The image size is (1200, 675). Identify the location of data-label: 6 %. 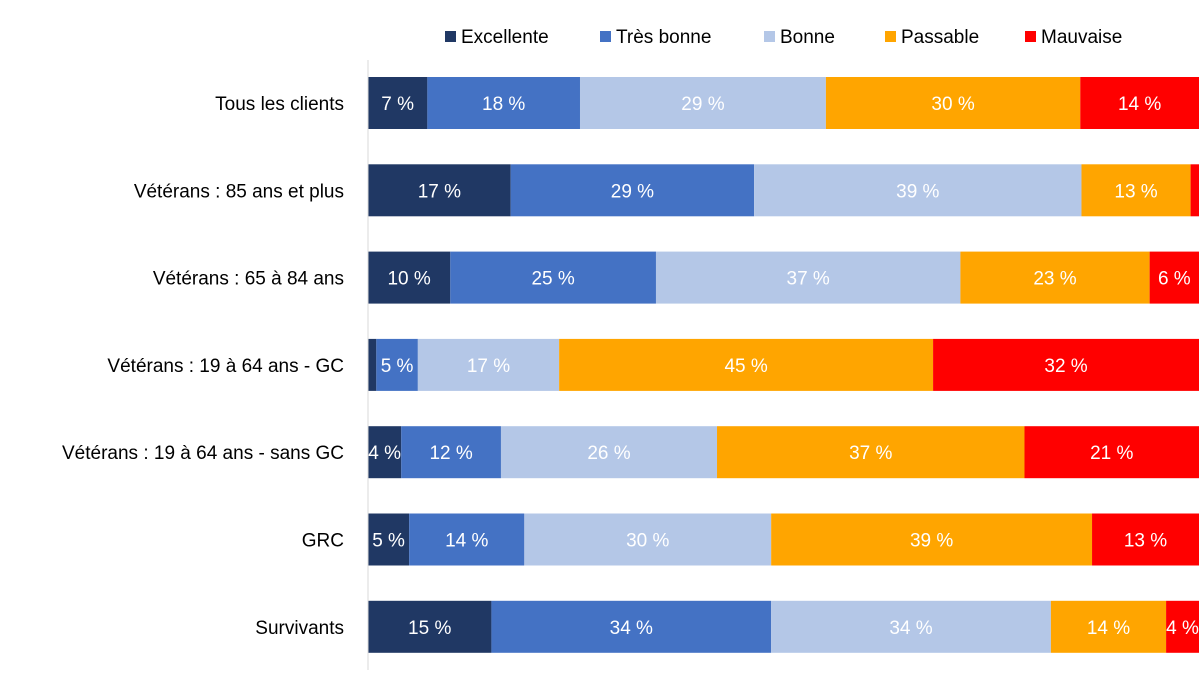
(1174, 279).